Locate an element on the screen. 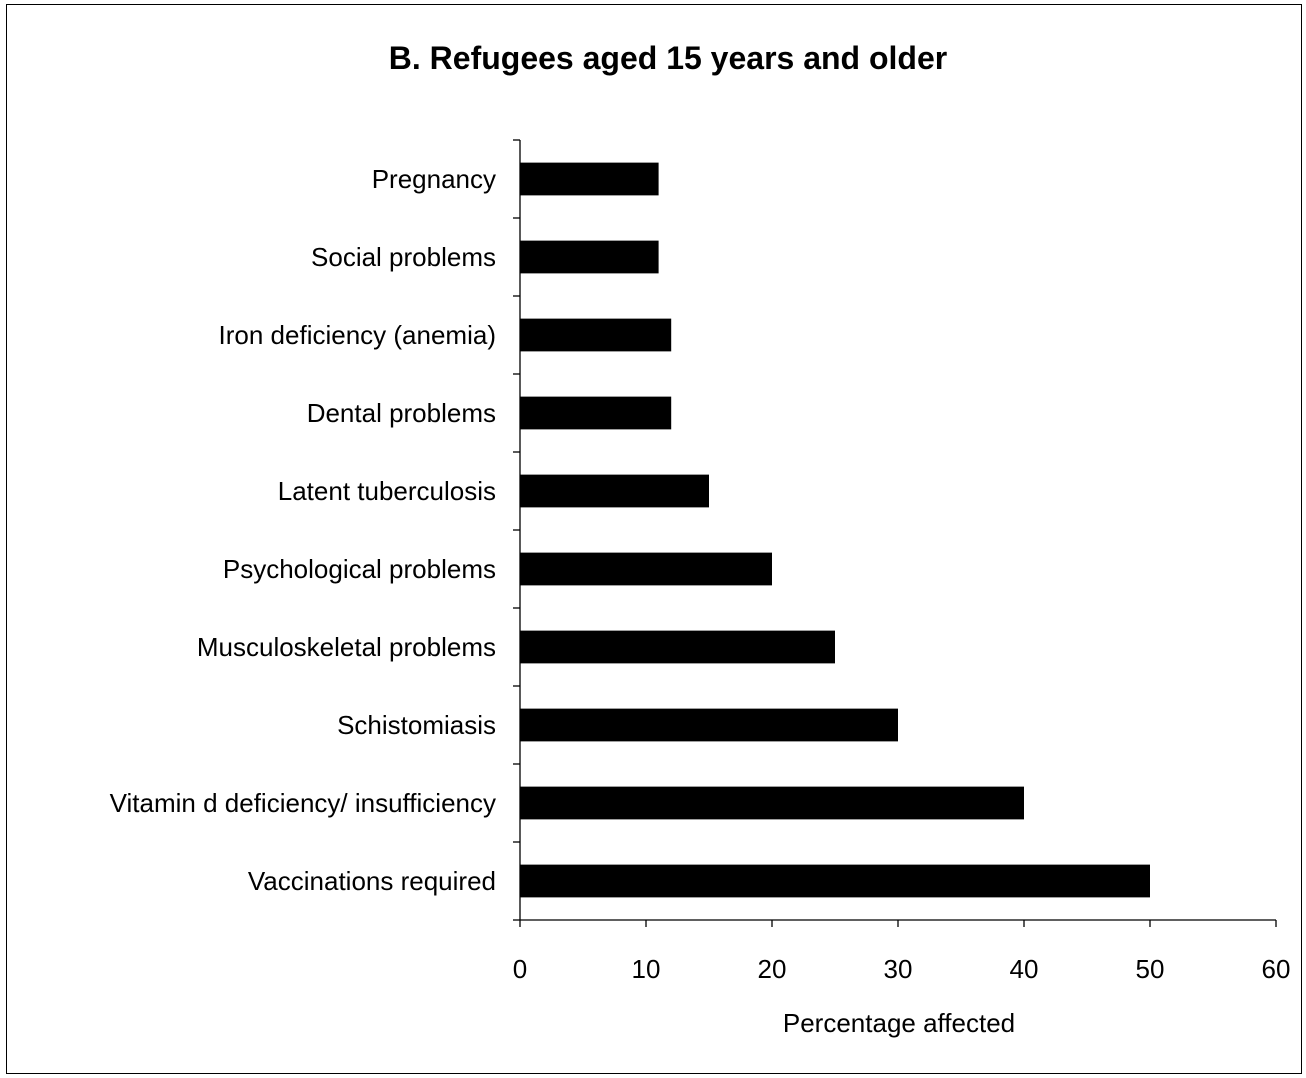 Image resolution: width=1306 pixels, height=1078 pixels. x-tick-label: 0 is located at coordinates (520, 969).